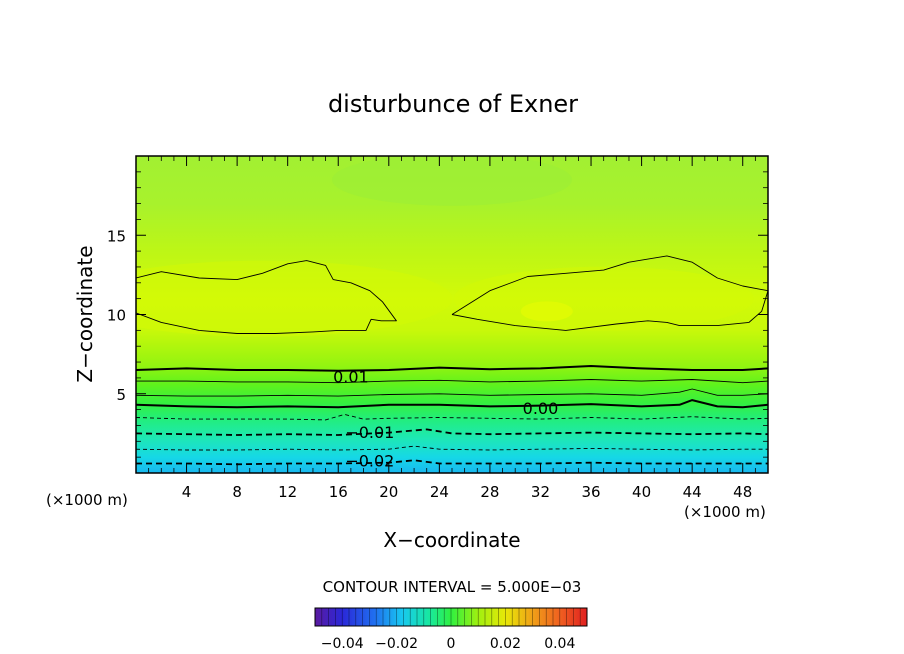  Describe the element at coordinates (641, 492) in the screenshot. I see `x-tick-label: 40` at that location.